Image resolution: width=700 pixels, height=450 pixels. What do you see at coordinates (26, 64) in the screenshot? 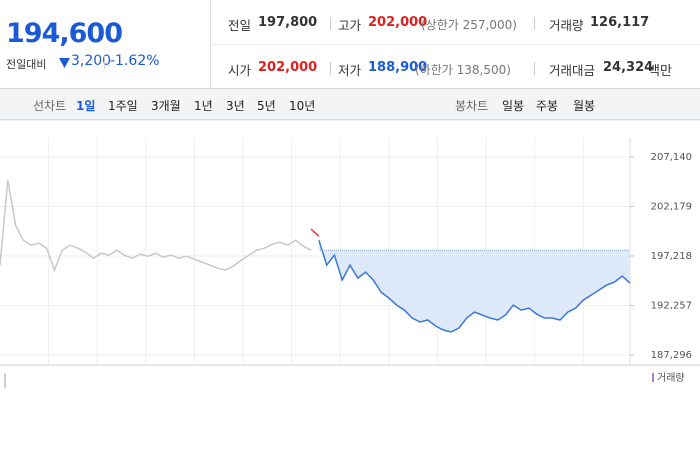
I see `change-label: 전일대비` at bounding box center [26, 64].